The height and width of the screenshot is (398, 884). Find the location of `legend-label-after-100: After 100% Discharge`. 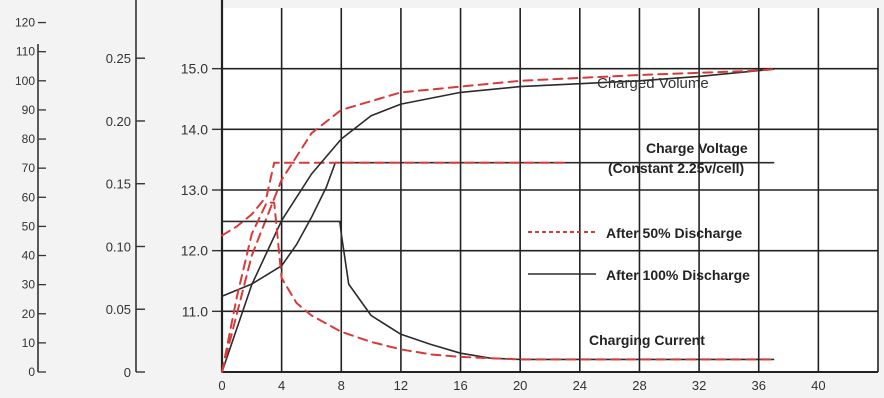

legend-label-after-100: After 100% Discharge is located at coordinates (678, 275).